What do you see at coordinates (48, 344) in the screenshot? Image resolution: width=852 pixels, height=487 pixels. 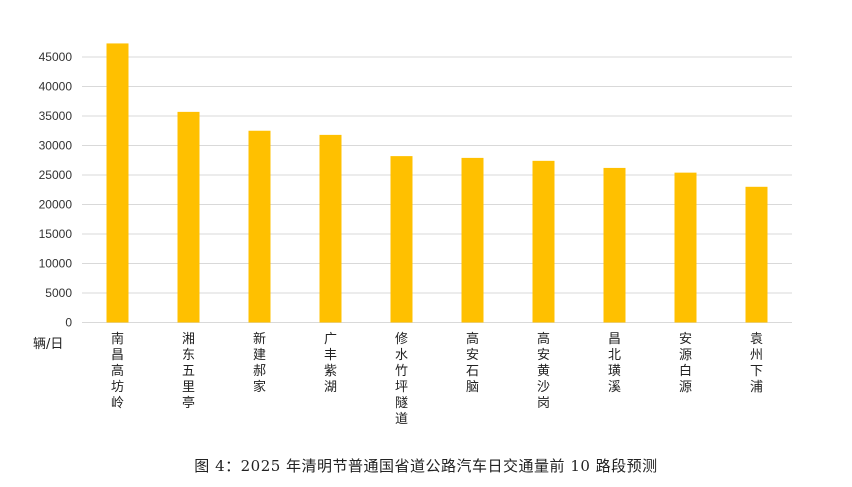 I see `y-axis-unit-label: 辆/日` at bounding box center [48, 344].